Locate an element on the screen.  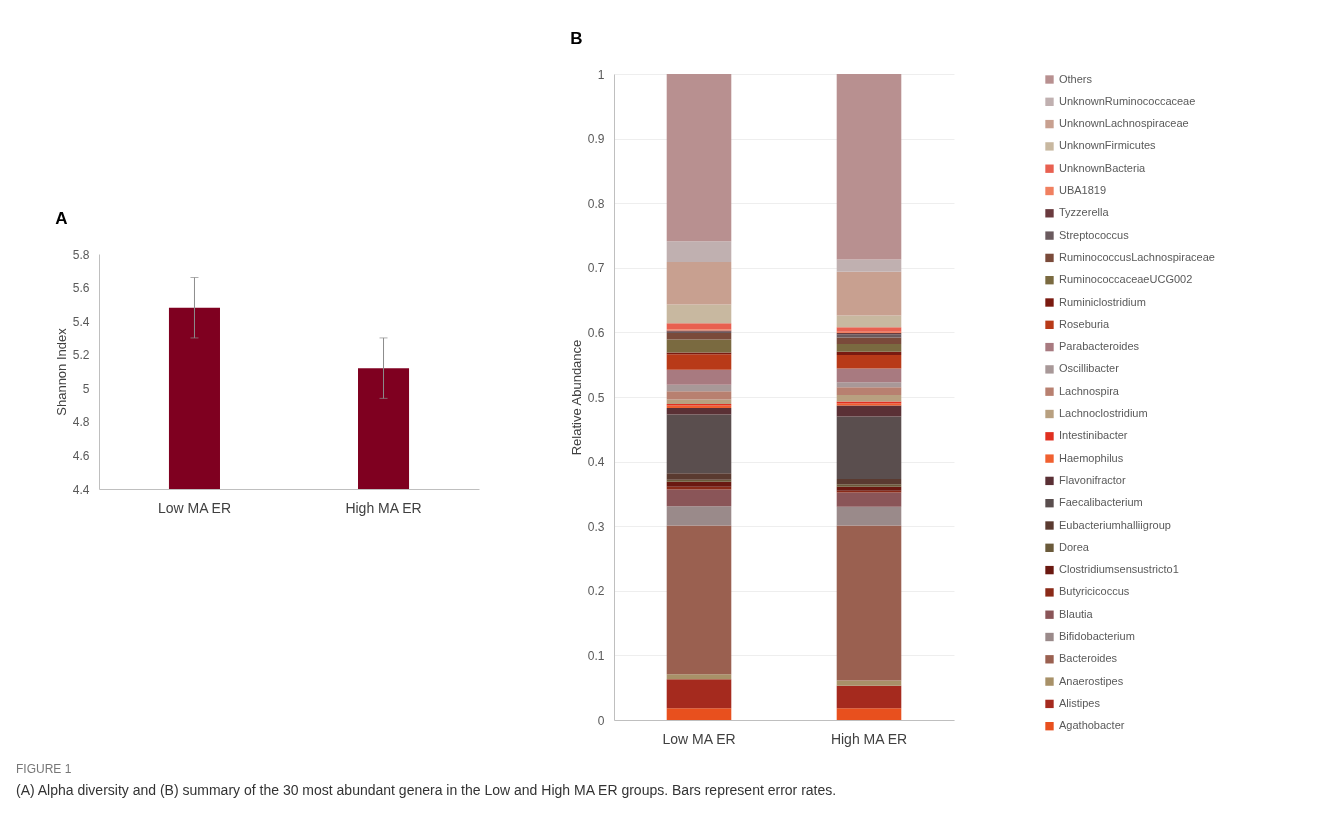
y-axis-title: Relative Abundance is located at coordinates (576, 397).